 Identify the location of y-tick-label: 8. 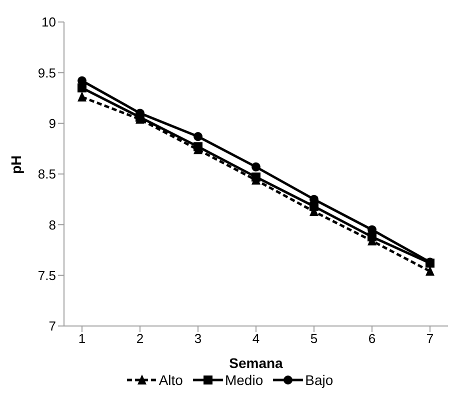
(52, 224).